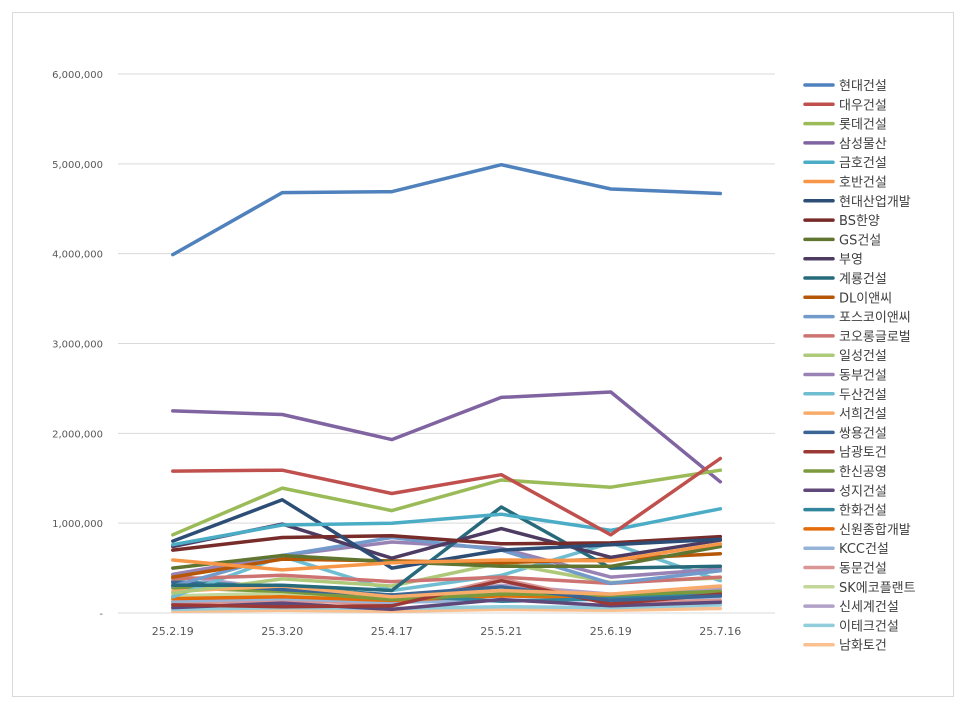 The width and height of the screenshot is (966, 707). I want to click on legend-item: 현대산업개발, so click(857, 202).